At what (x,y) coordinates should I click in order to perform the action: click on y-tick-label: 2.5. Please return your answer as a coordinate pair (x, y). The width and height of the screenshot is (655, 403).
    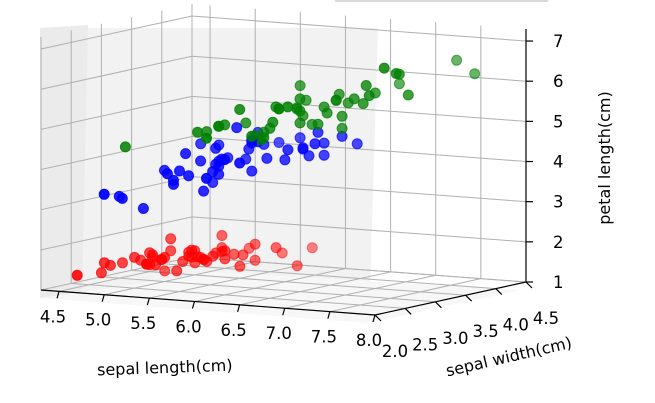
    Looking at the image, I should click on (425, 344).